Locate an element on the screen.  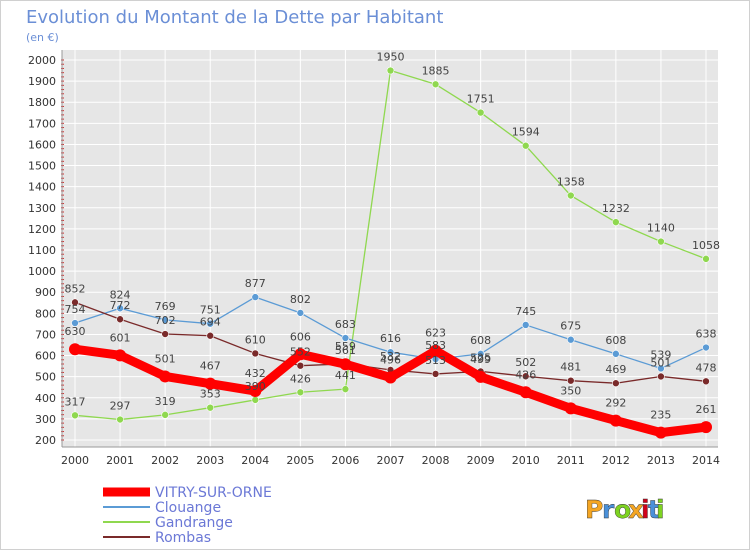
x-tick-label: 2001 is located at coordinates (120, 460).